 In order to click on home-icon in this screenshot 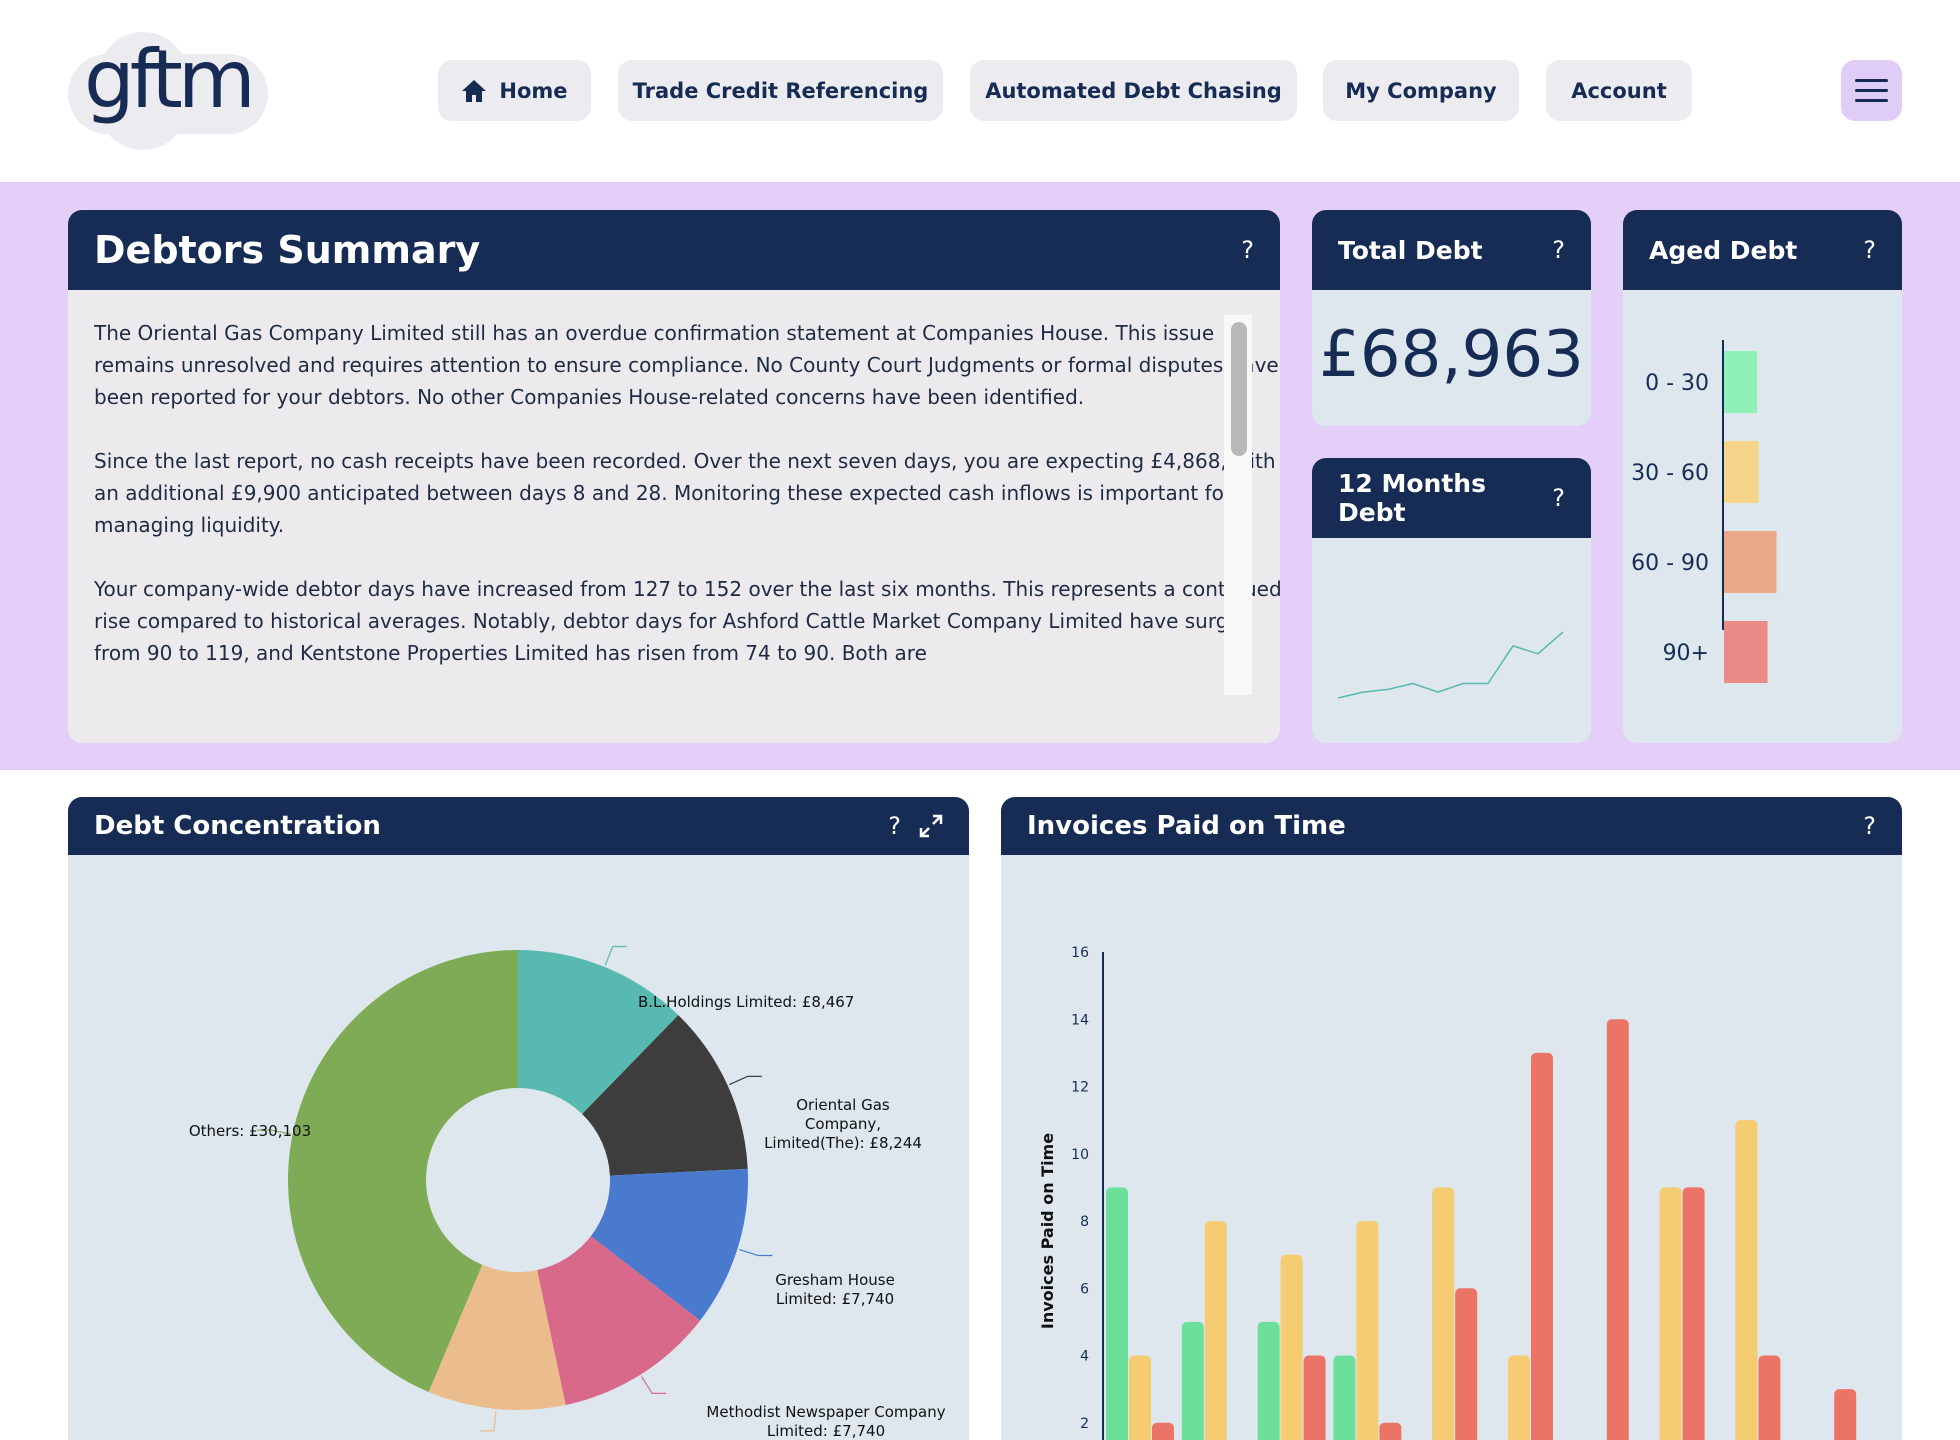, I will do `click(474, 90)`.